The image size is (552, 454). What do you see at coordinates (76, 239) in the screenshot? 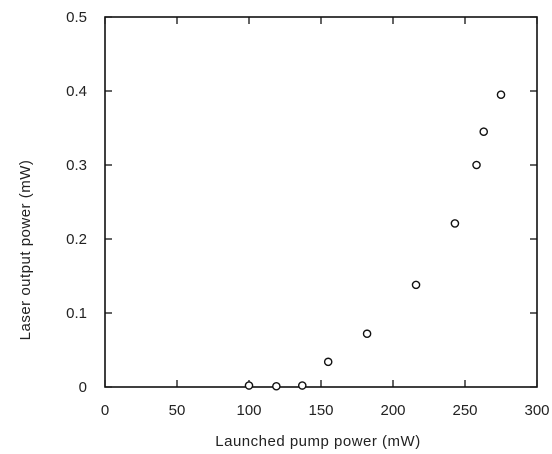
I see `y-tick-label: 0.2` at bounding box center [76, 239].